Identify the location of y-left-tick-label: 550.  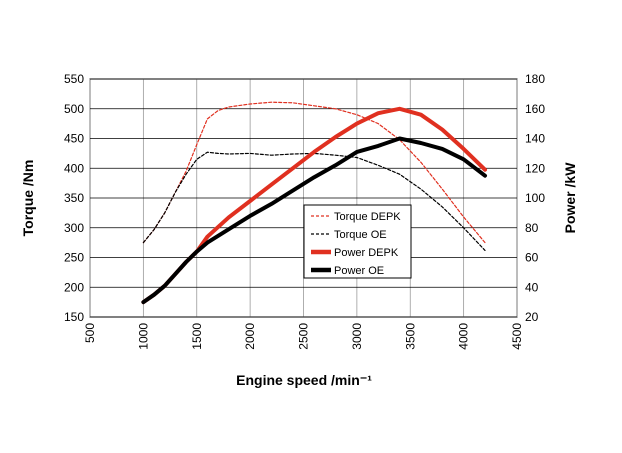
(74, 79).